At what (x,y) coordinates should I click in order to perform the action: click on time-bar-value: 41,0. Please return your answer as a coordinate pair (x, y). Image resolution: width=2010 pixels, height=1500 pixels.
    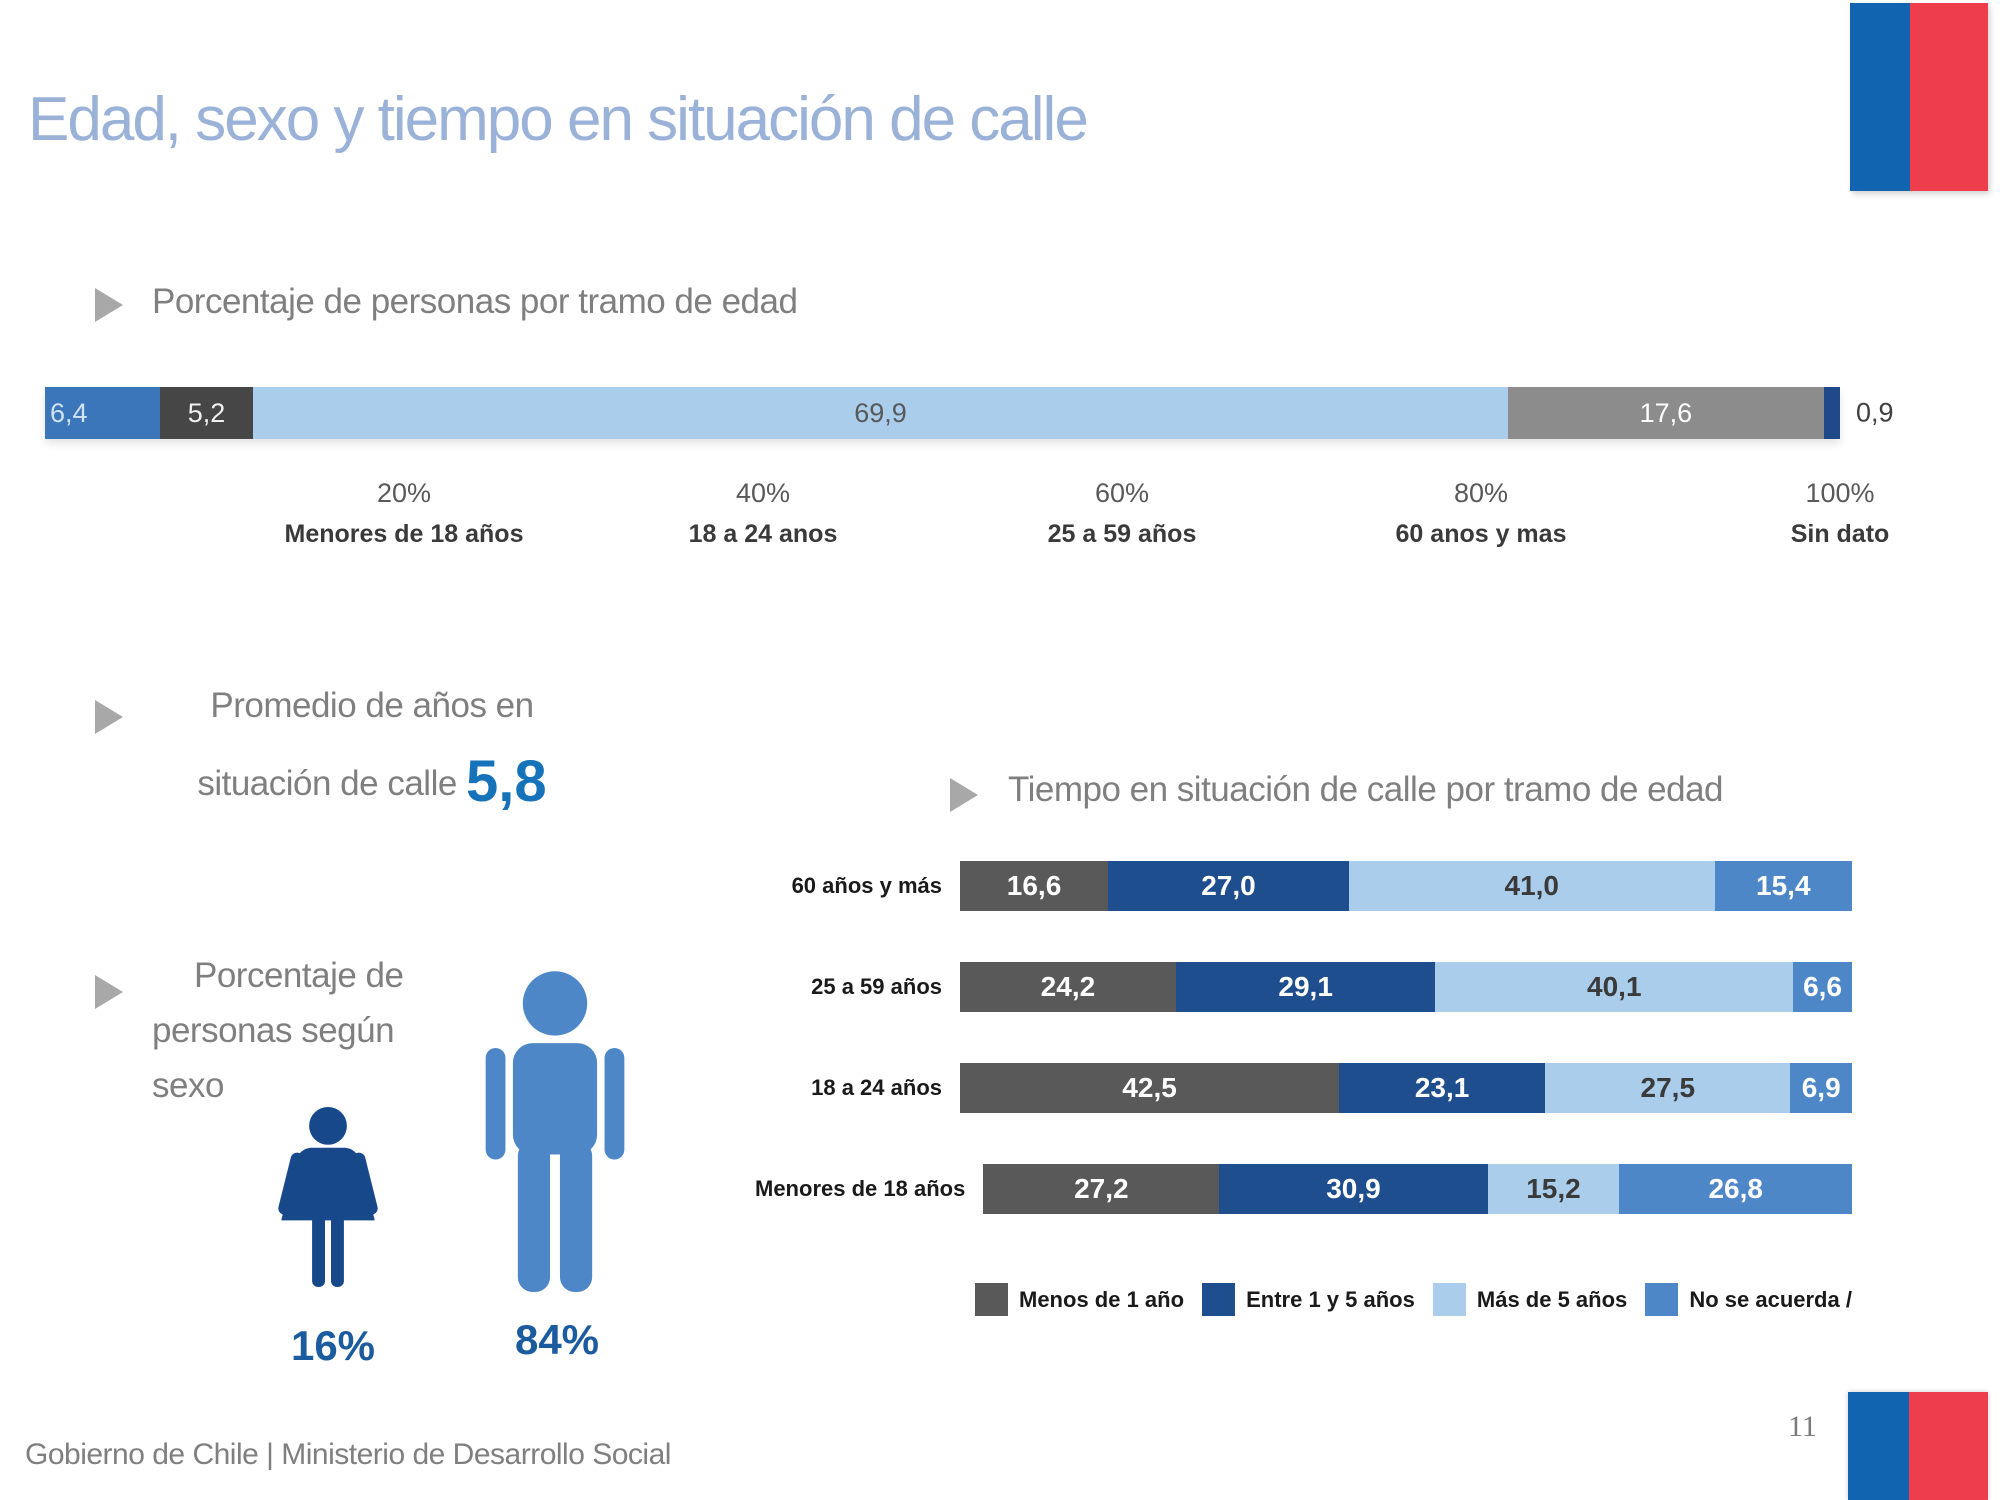
    Looking at the image, I should click on (1532, 885).